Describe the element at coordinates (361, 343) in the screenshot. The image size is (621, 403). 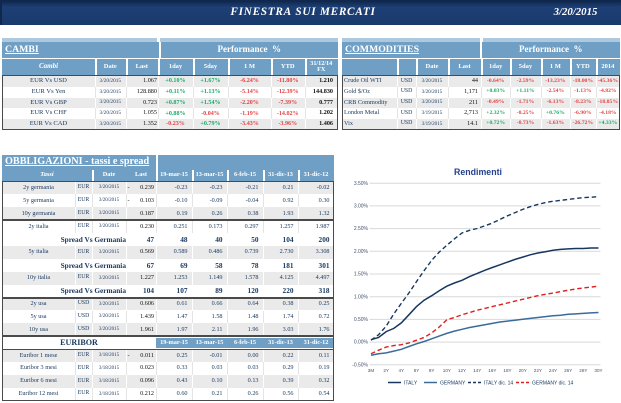
I see `svg-text: 0.00%` at that location.